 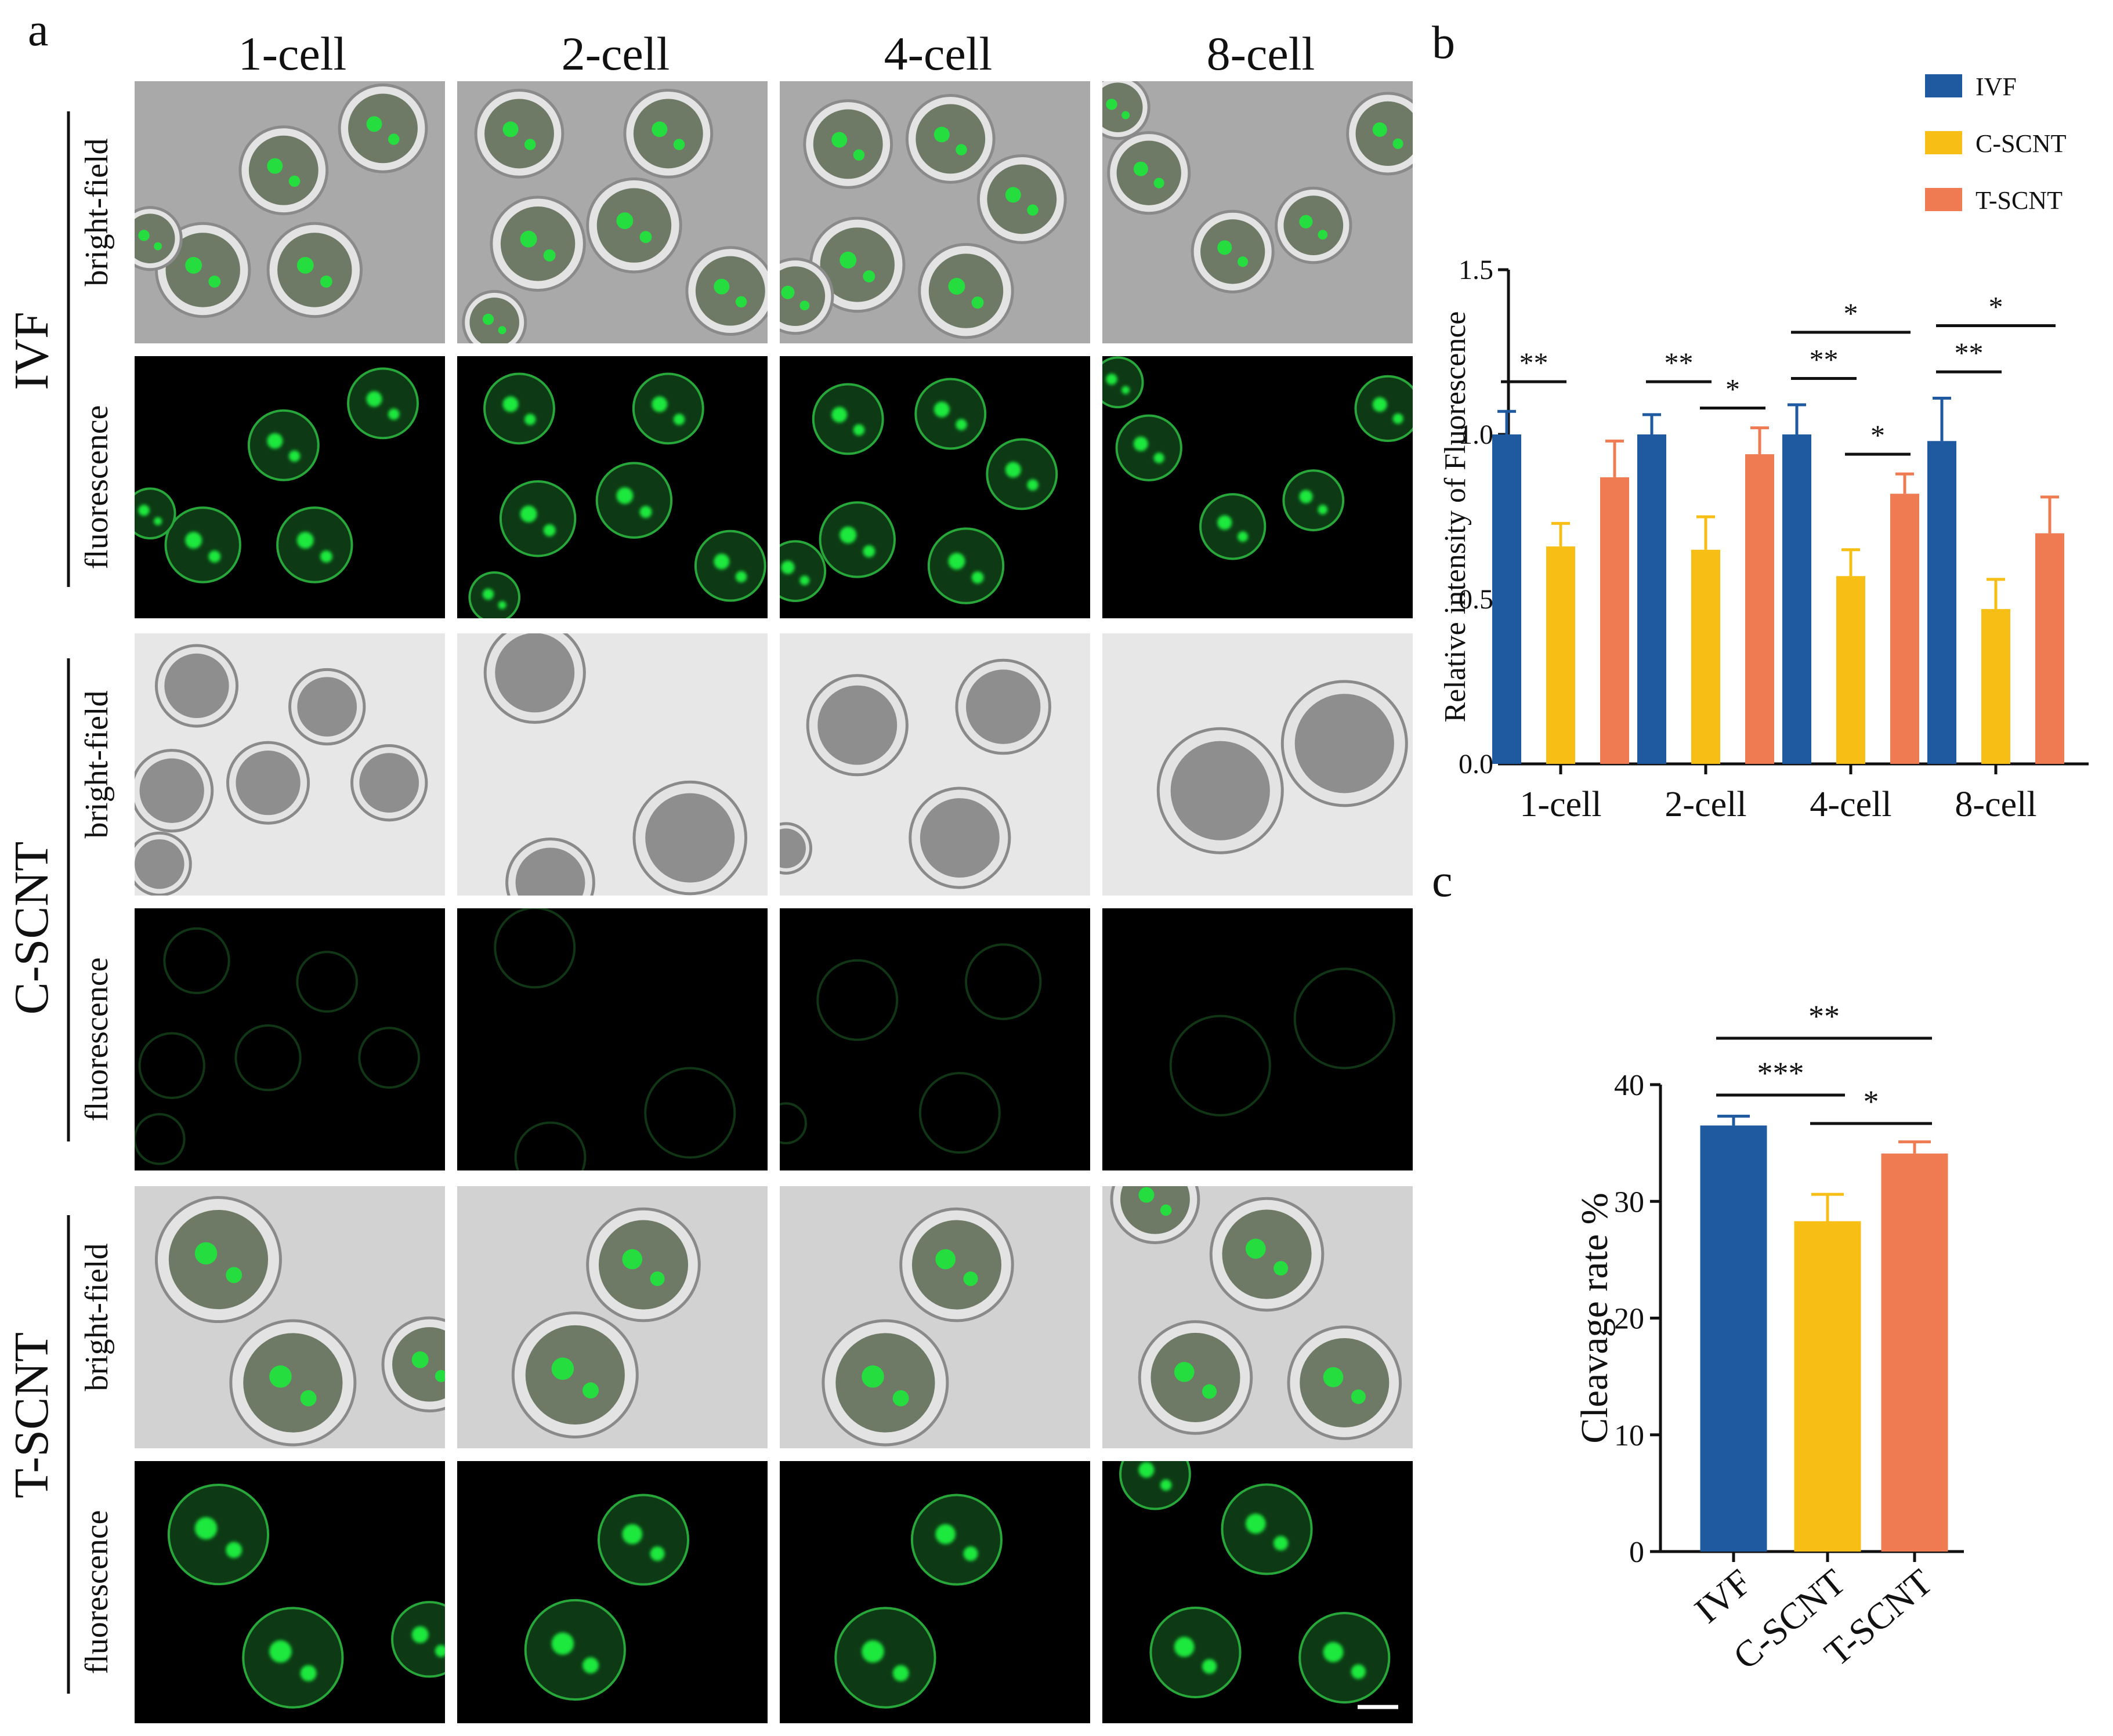 What do you see at coordinates (1723, 1596) in the screenshot?
I see `x-tick-label: IVF` at bounding box center [1723, 1596].